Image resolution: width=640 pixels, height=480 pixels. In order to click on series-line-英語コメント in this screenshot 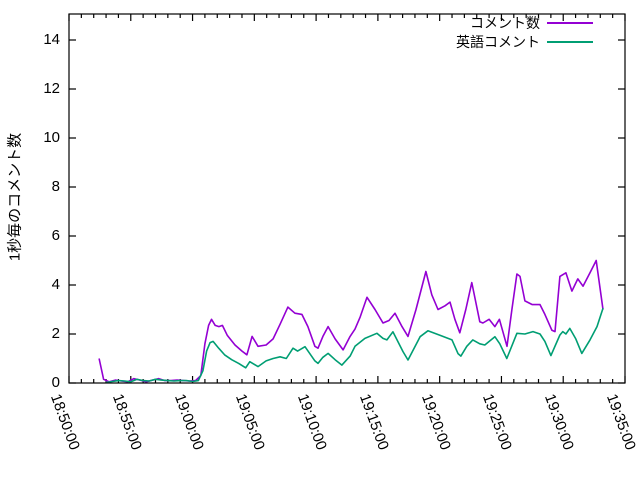, I will do `click(354, 346)`.